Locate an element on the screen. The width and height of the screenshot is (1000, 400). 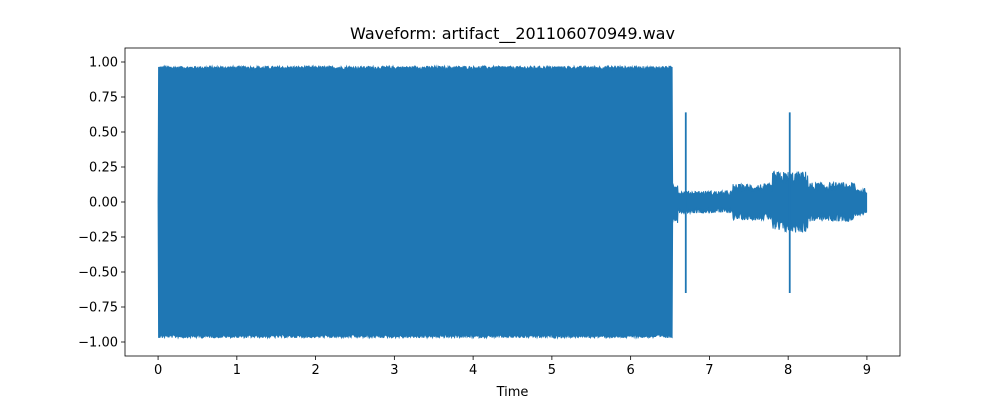
x-tick-label: 0 is located at coordinates (158, 370).